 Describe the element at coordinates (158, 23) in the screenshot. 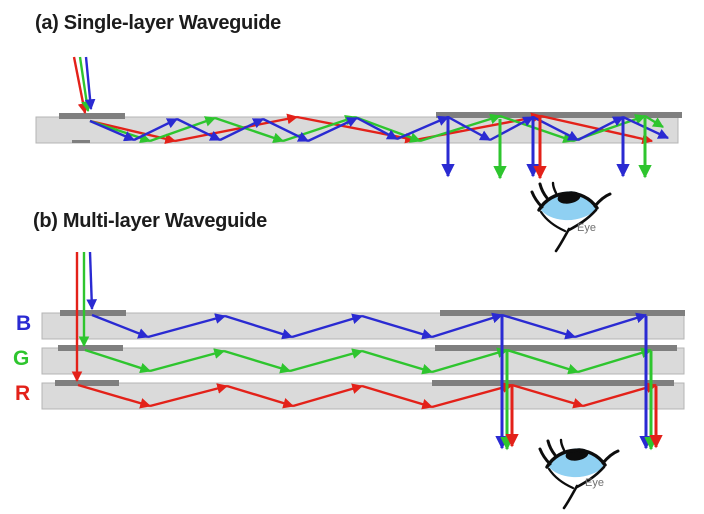

I see `panel-a-title: (a) Single-layer Waveguide` at that location.